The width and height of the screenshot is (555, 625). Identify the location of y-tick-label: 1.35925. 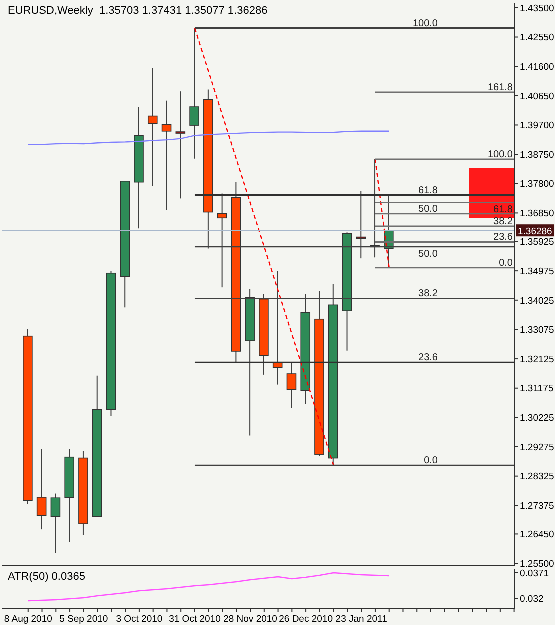
(537, 242).